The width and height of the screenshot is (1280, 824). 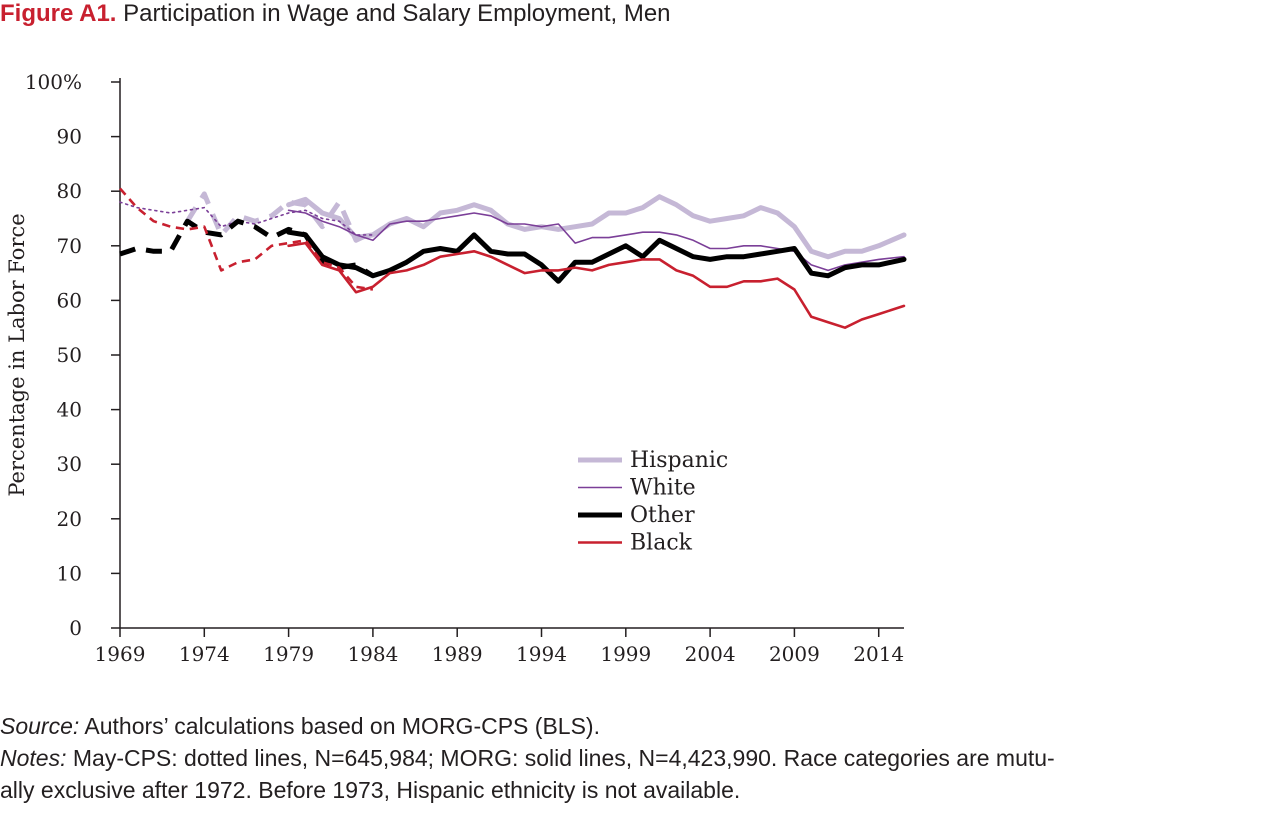 I want to click on y-tick-label: 50, so click(x=69, y=355).